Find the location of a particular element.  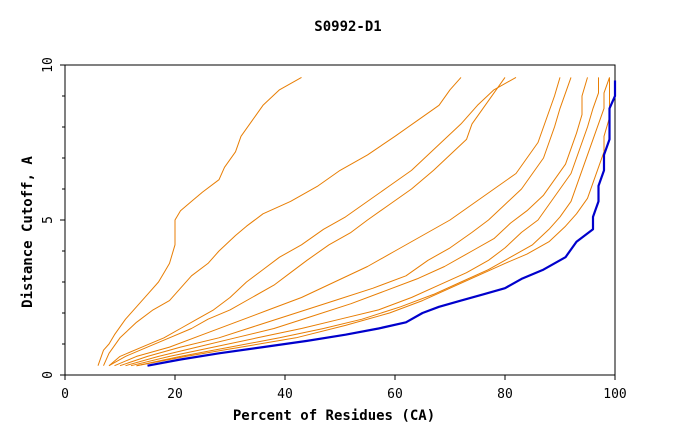

y-tick-label-2: 10 is located at coordinates (48, 65).